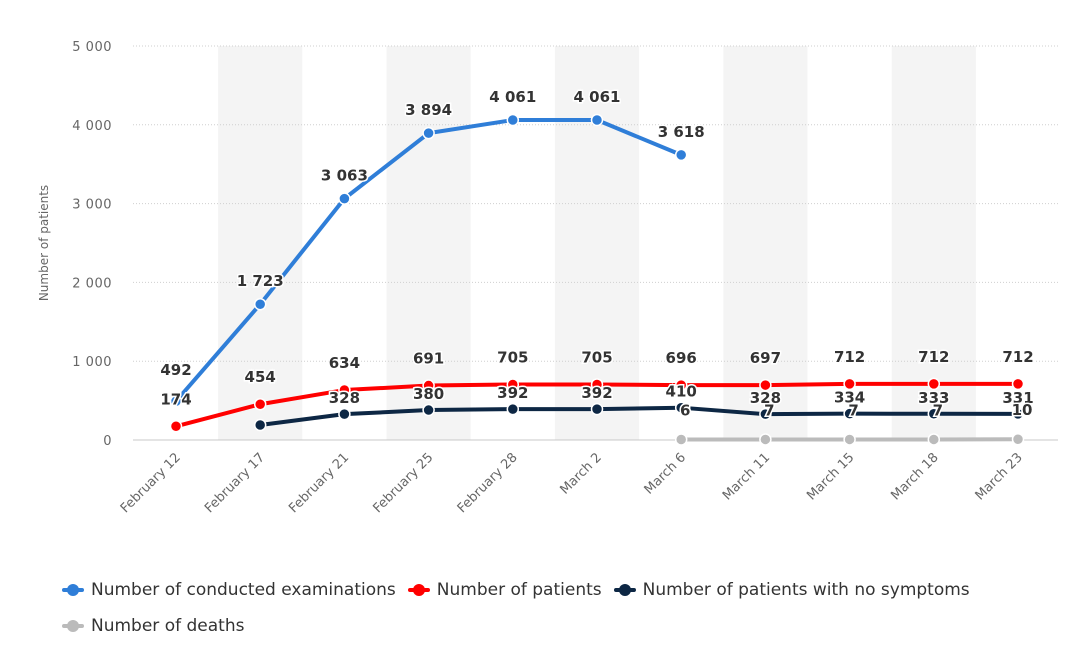 This screenshot has height=670, width=1080. Describe the element at coordinates (914, 476) in the screenshot. I see `x-tick-label: March 18` at that location.